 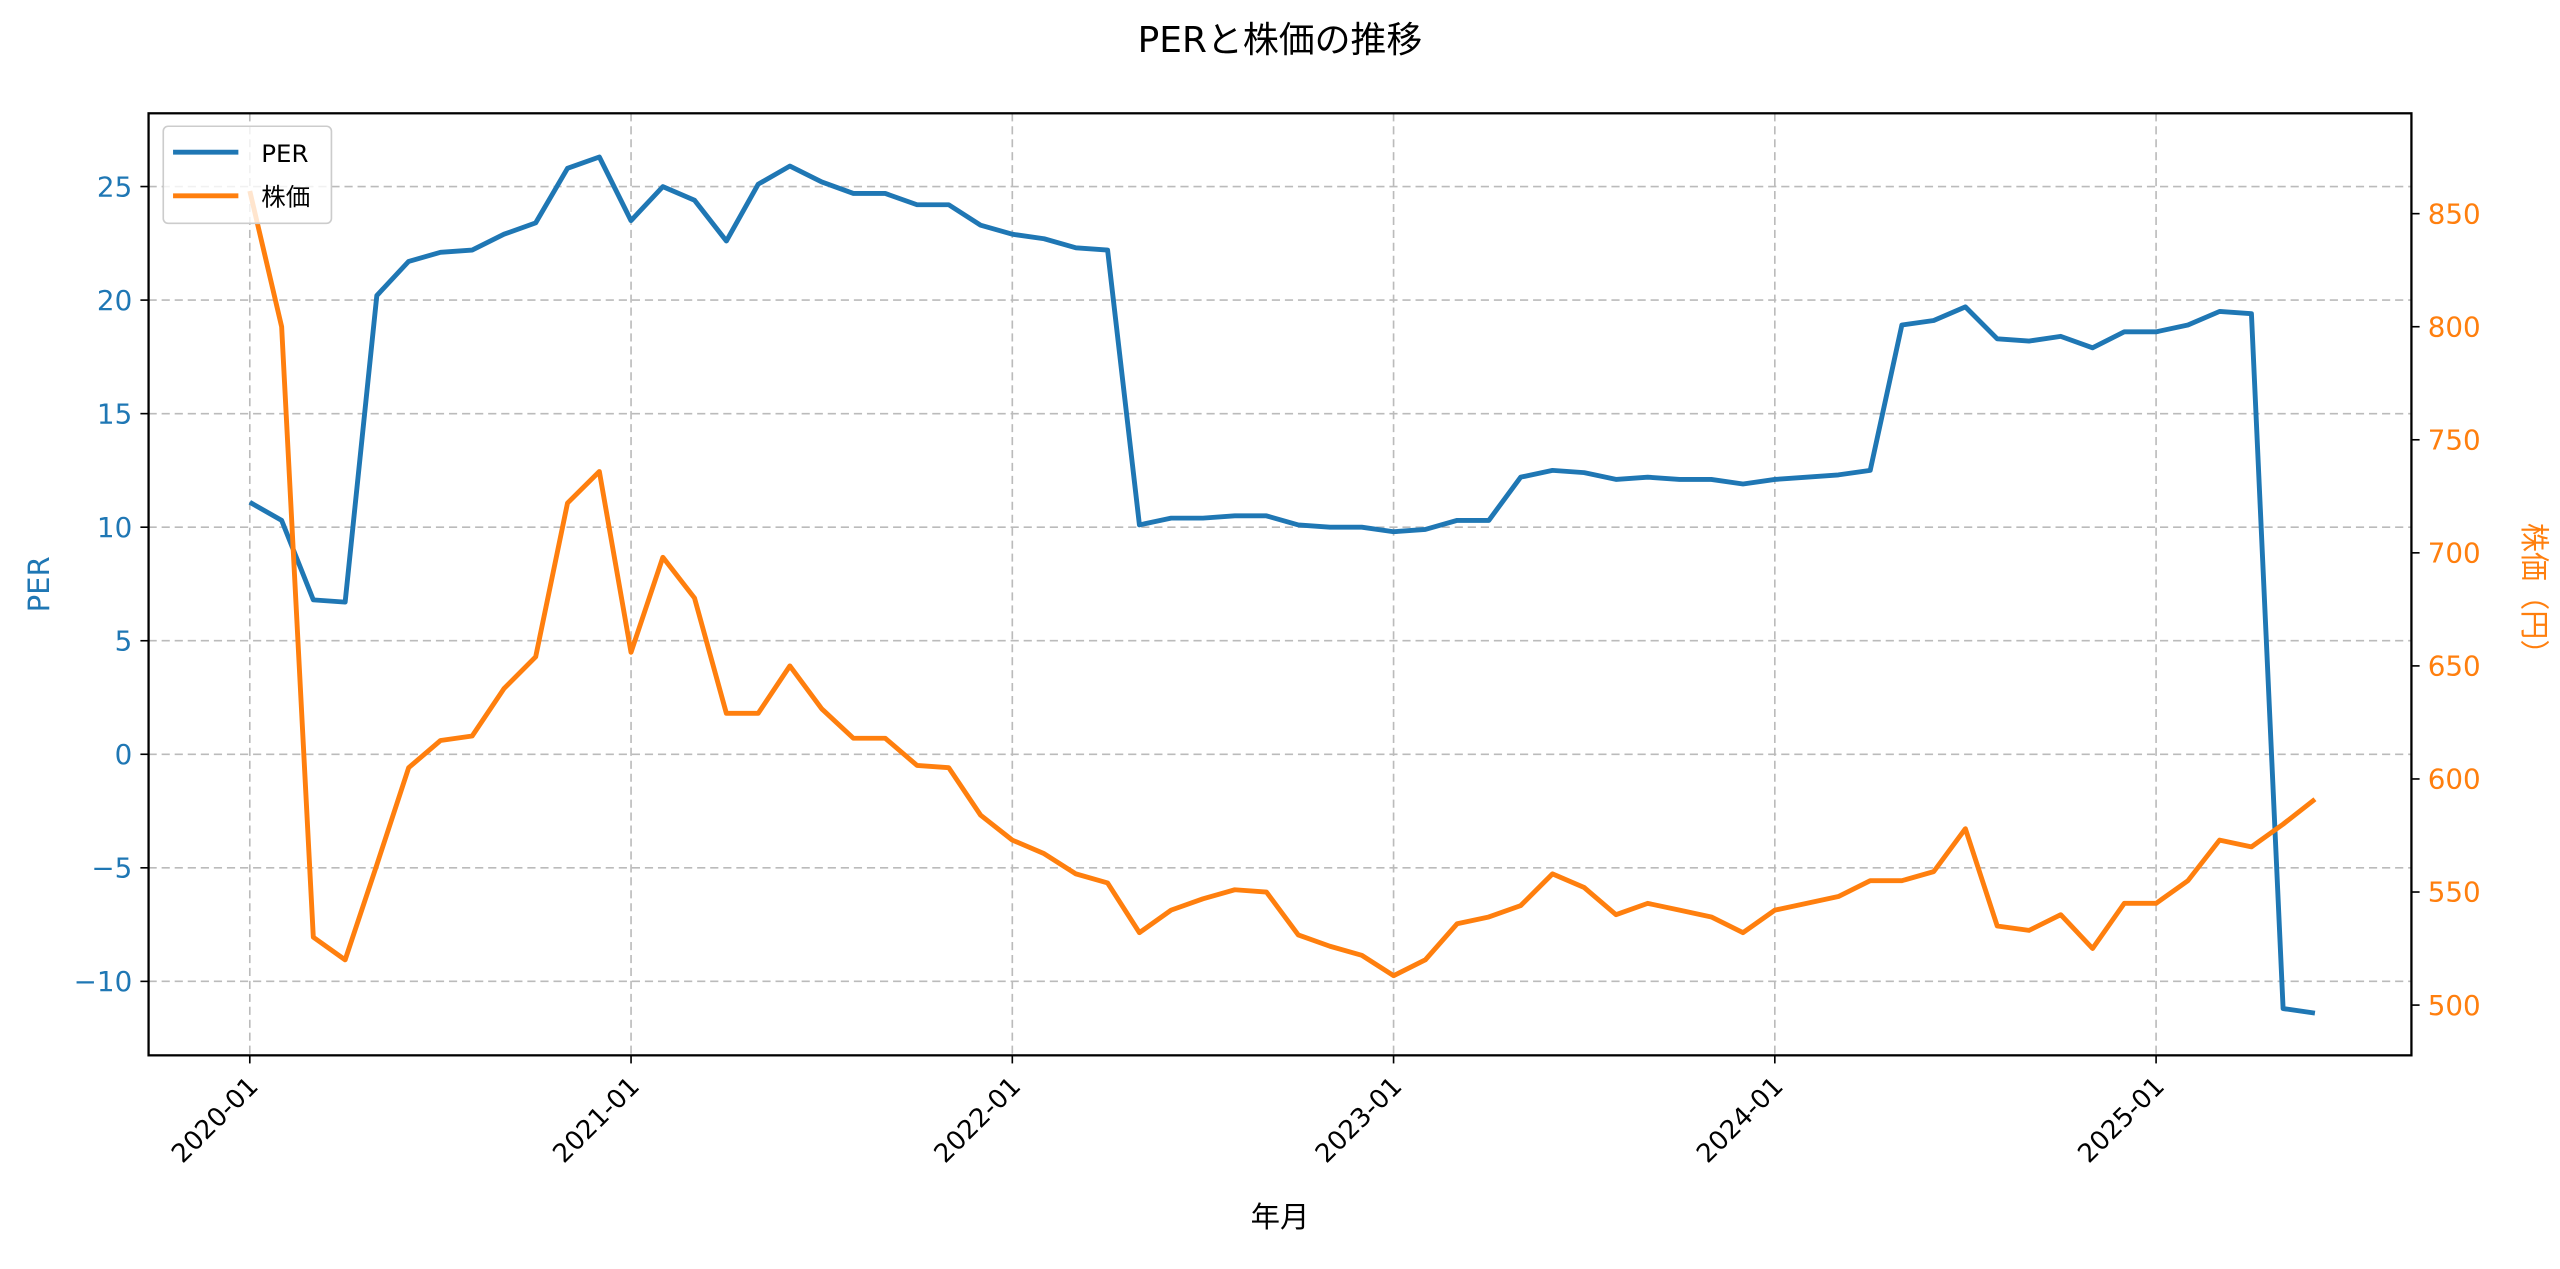 I want to click on x-tick-label: 2023-01, so click(x=1359, y=1121).